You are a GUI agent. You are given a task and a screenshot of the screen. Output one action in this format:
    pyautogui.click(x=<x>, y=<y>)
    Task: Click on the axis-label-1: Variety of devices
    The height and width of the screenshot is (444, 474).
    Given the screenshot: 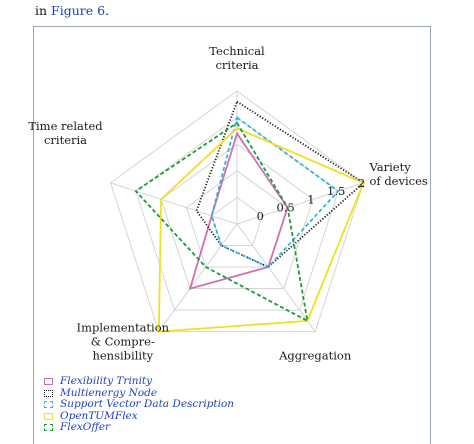 What is the action you would take?
    pyautogui.click(x=397, y=174)
    